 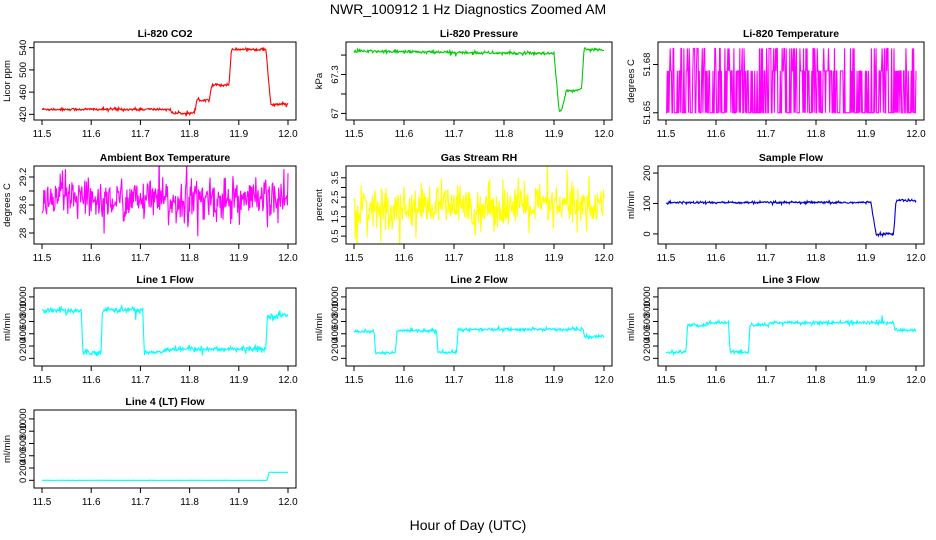 What do you see at coordinates (647, 113) in the screenshot?
I see `y-tick-label: 51.65` at bounding box center [647, 113].